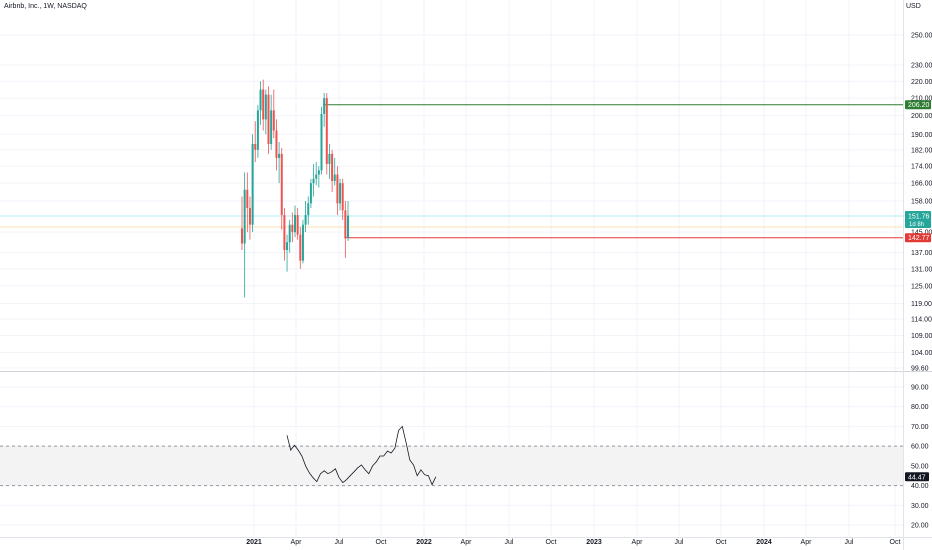 This screenshot has height=550, width=932. Describe the element at coordinates (921, 320) in the screenshot. I see `price-tick-label: 114.00` at that location.